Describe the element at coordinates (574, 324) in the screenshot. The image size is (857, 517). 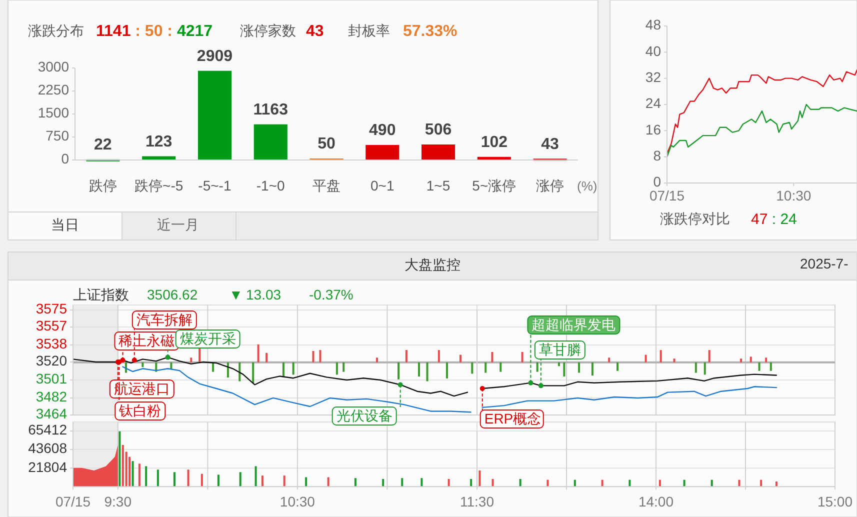
I see `annotation: 超超临界发电` at that location.